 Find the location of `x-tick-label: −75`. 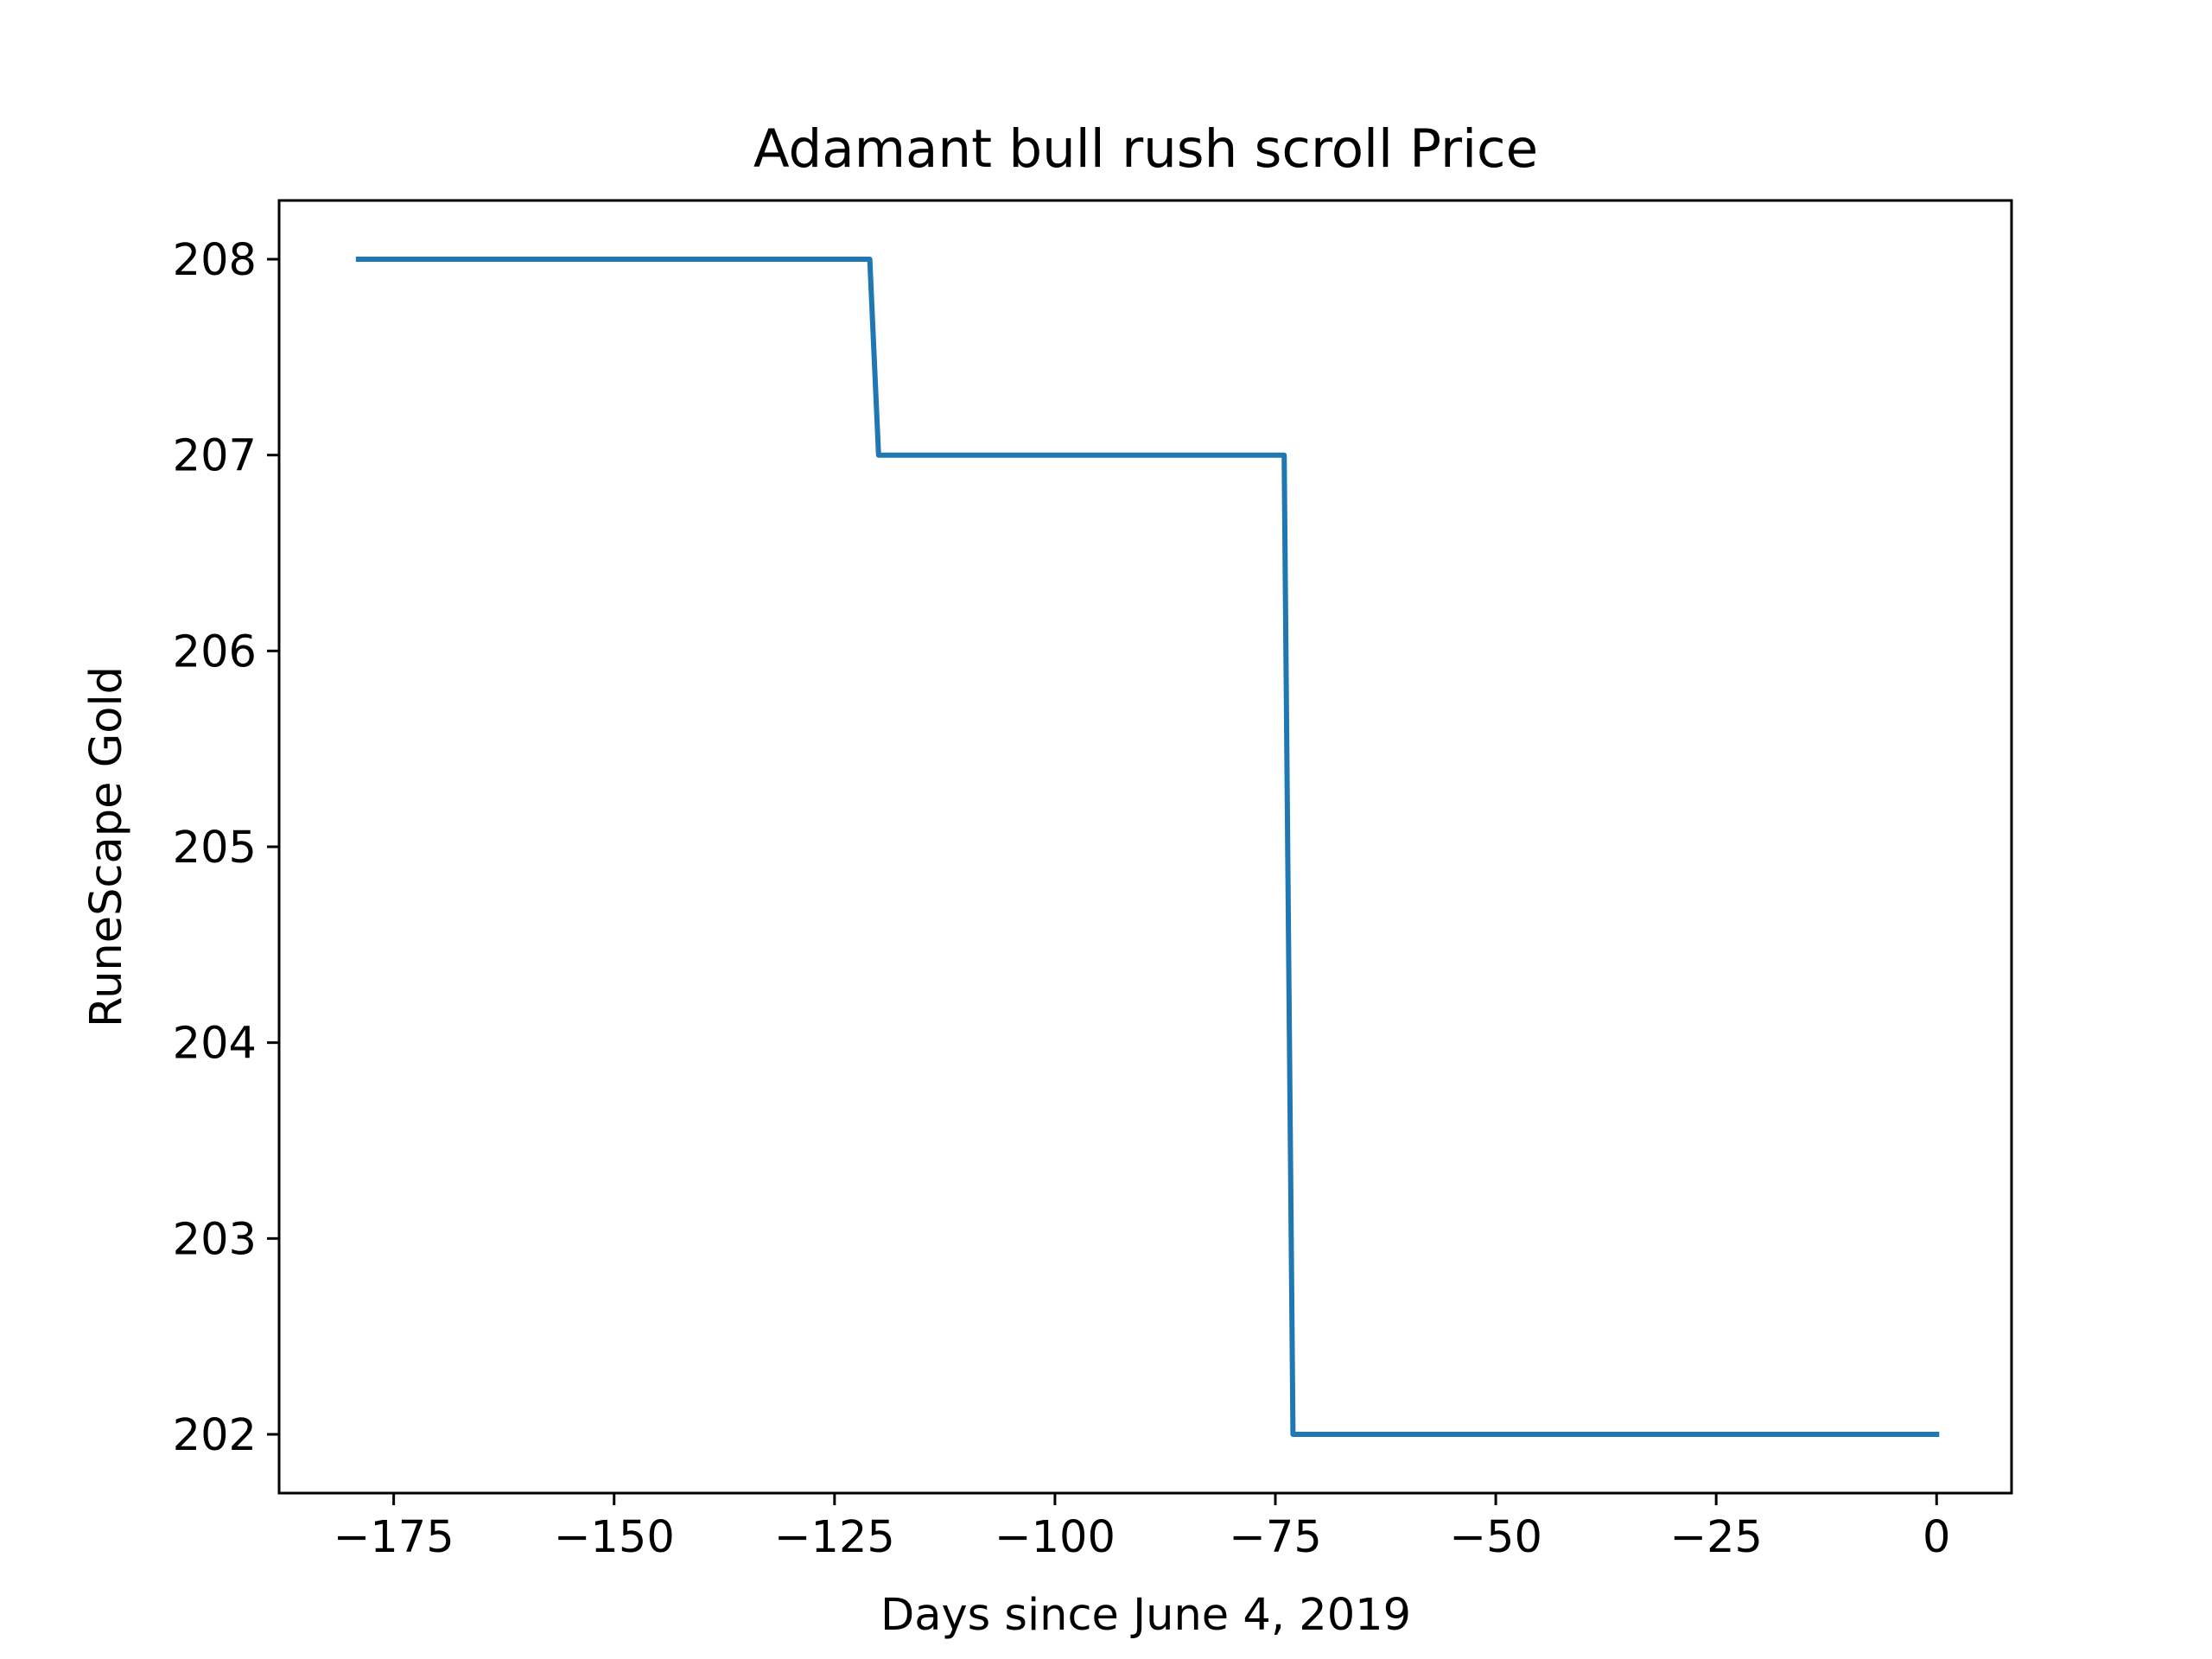

x-tick-label: −75 is located at coordinates (1275, 1537).